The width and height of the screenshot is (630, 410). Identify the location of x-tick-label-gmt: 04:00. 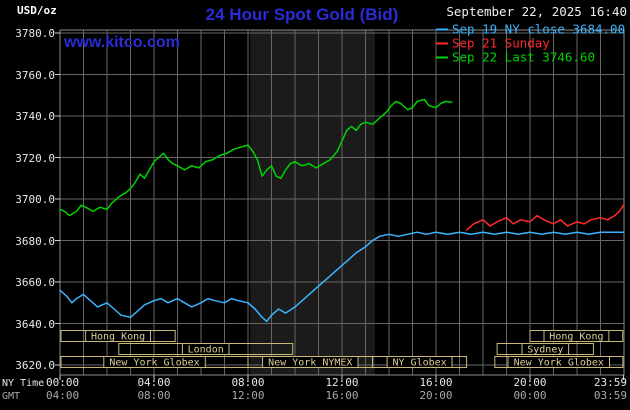
(62, 395).